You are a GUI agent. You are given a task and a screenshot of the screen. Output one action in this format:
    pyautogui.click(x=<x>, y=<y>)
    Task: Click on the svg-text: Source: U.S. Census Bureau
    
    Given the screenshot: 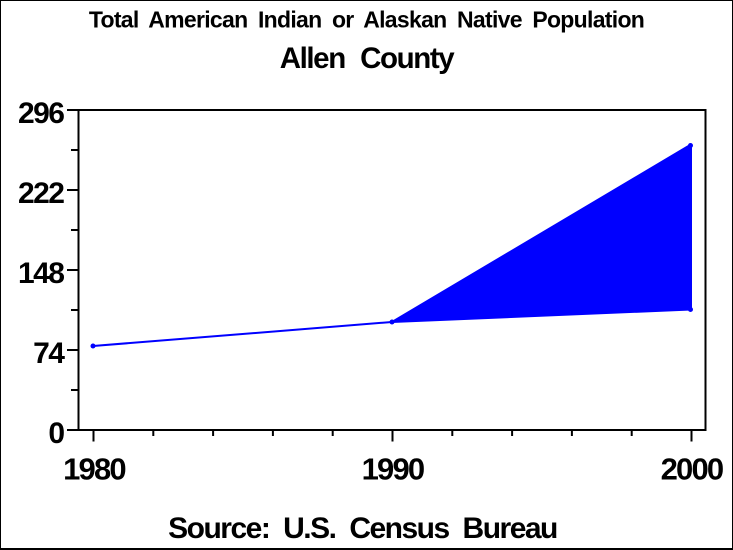 What is the action you would take?
    pyautogui.click(x=362, y=528)
    